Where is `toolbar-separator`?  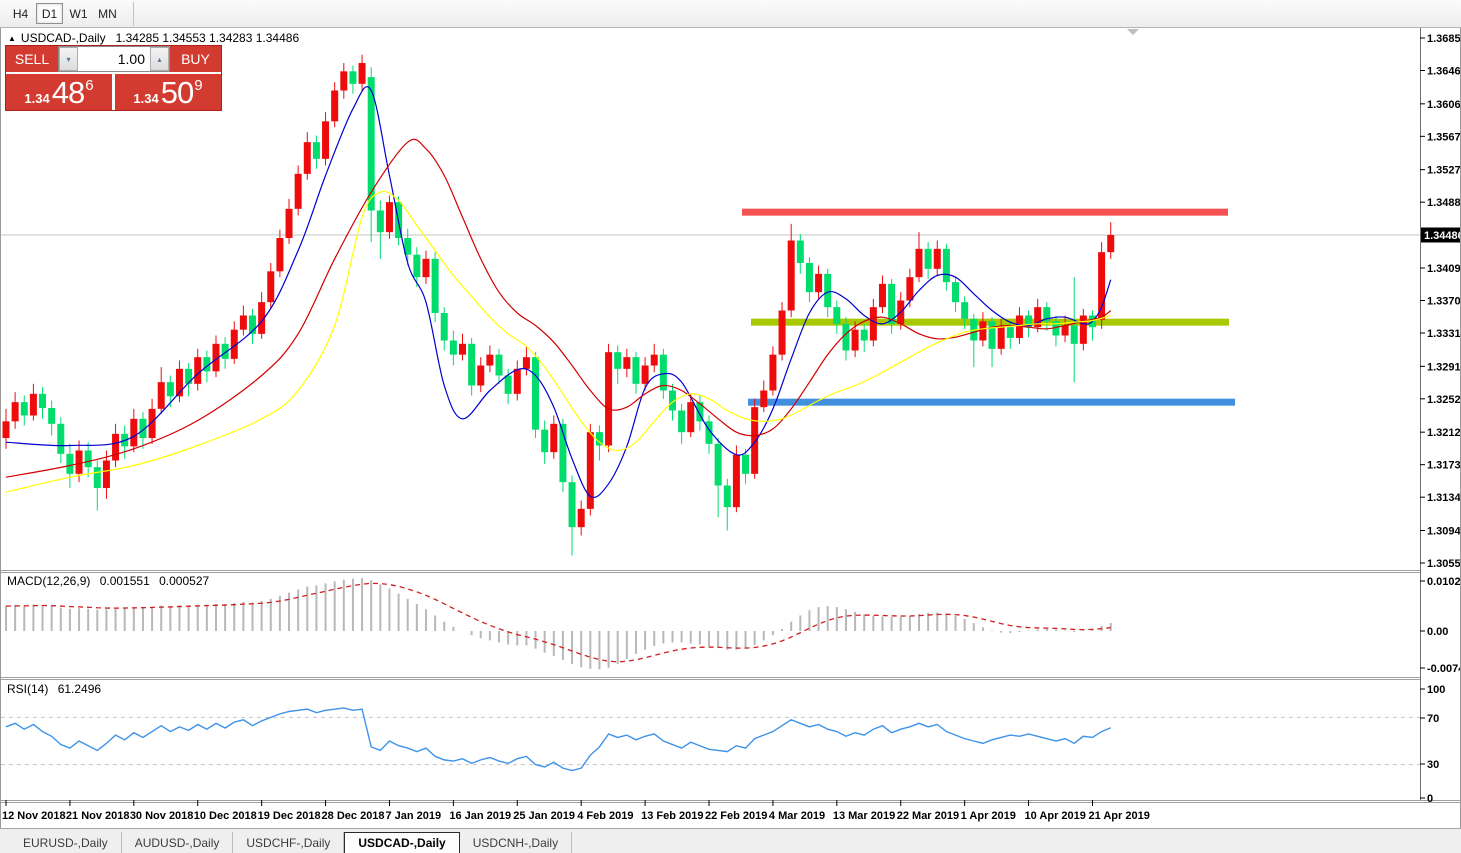 toolbar-separator is located at coordinates (133, 13).